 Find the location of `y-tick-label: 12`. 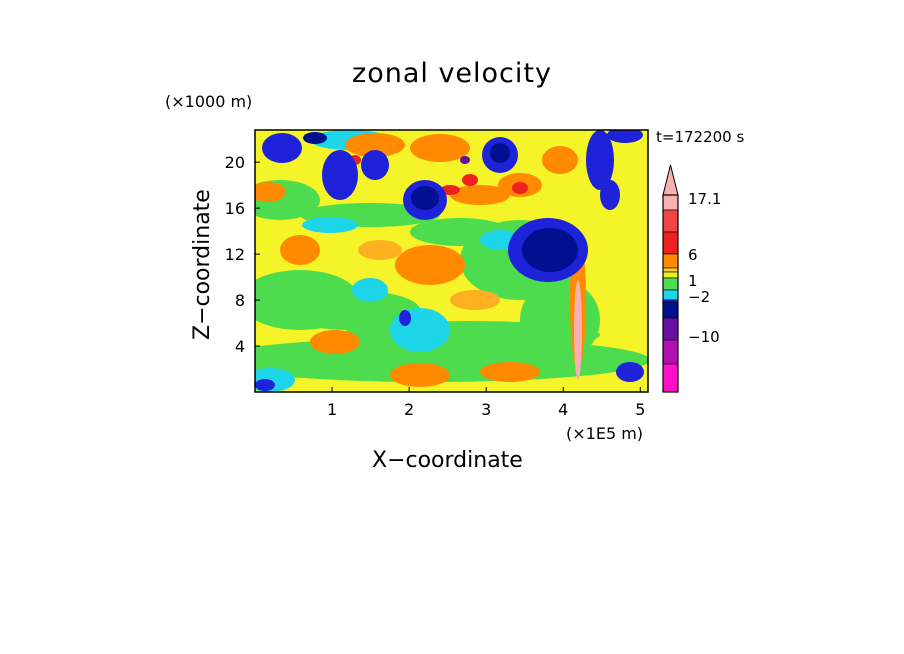

y-tick-label: 12 is located at coordinates (235, 254).